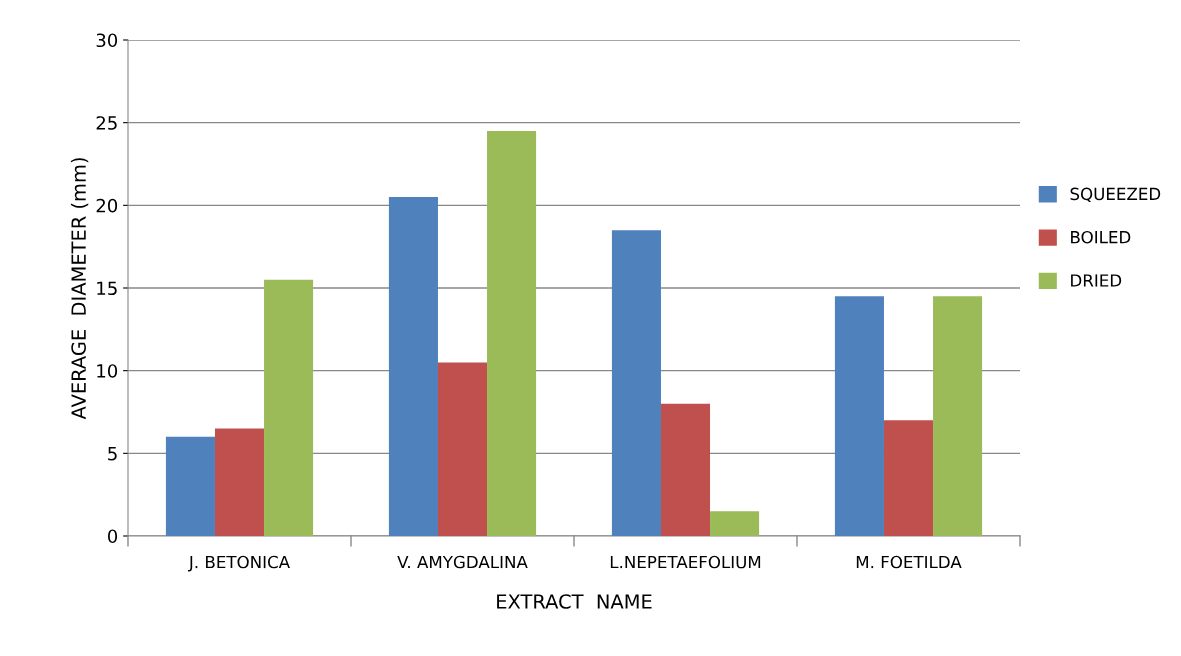 This screenshot has height=656, width=1181. Describe the element at coordinates (574, 601) in the screenshot. I see `x-axis-title: EXTRACT NAME` at that location.